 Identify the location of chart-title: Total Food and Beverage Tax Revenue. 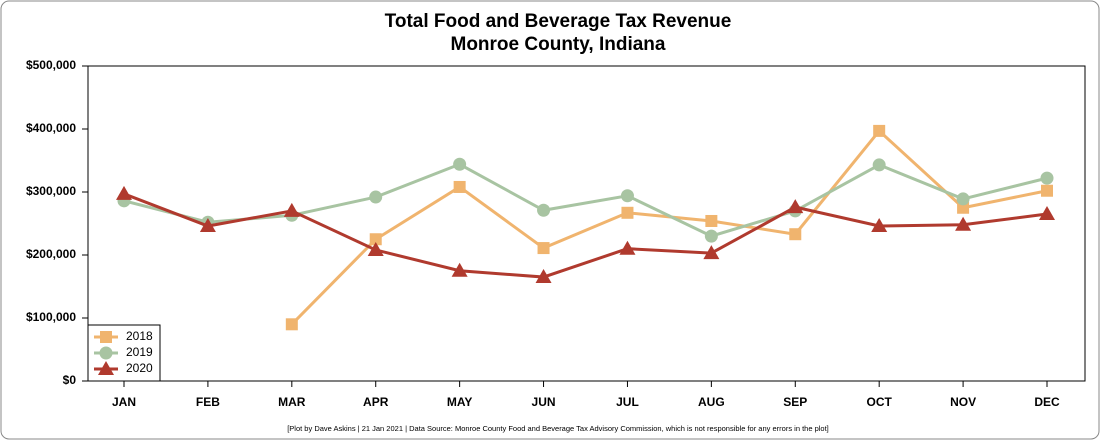
(558, 21).